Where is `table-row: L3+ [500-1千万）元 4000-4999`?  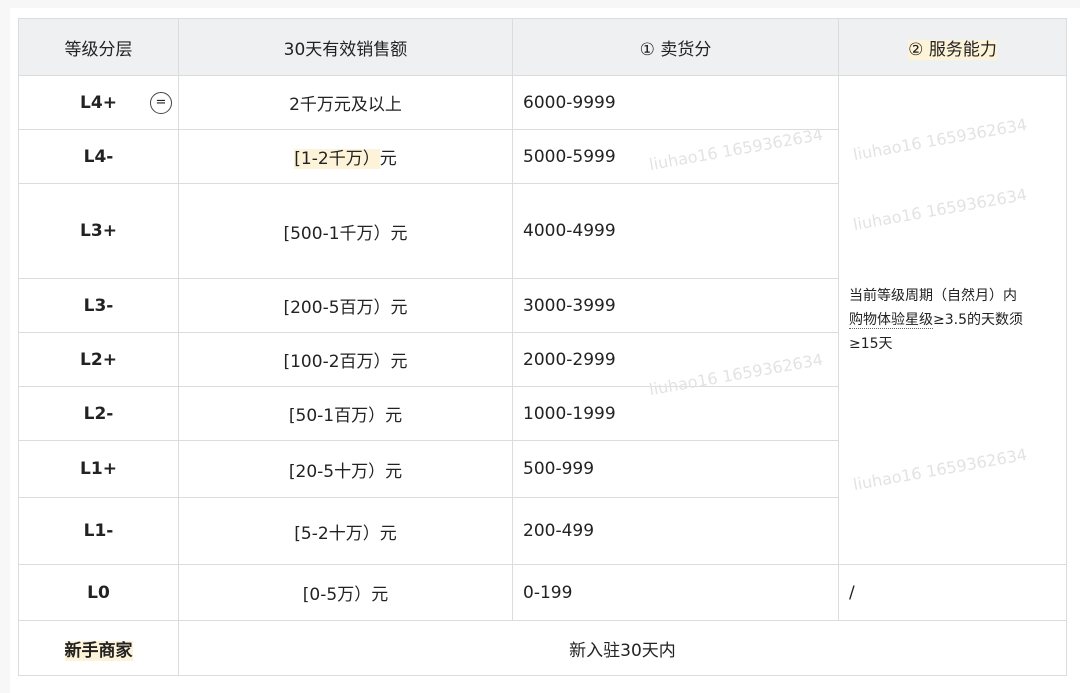
table-row: L3+ [500-1千万）元 4000-4999 is located at coordinates (542, 231).